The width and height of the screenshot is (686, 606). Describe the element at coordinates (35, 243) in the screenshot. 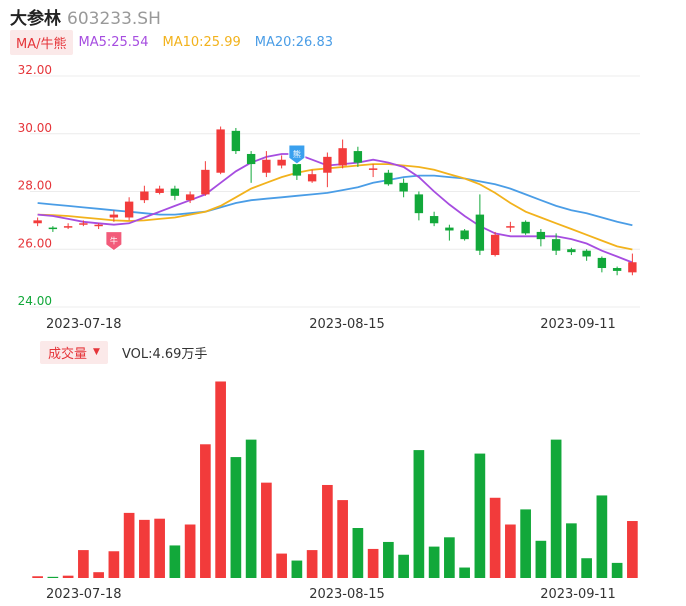

I see `y-tick-label: 26.00` at that location.